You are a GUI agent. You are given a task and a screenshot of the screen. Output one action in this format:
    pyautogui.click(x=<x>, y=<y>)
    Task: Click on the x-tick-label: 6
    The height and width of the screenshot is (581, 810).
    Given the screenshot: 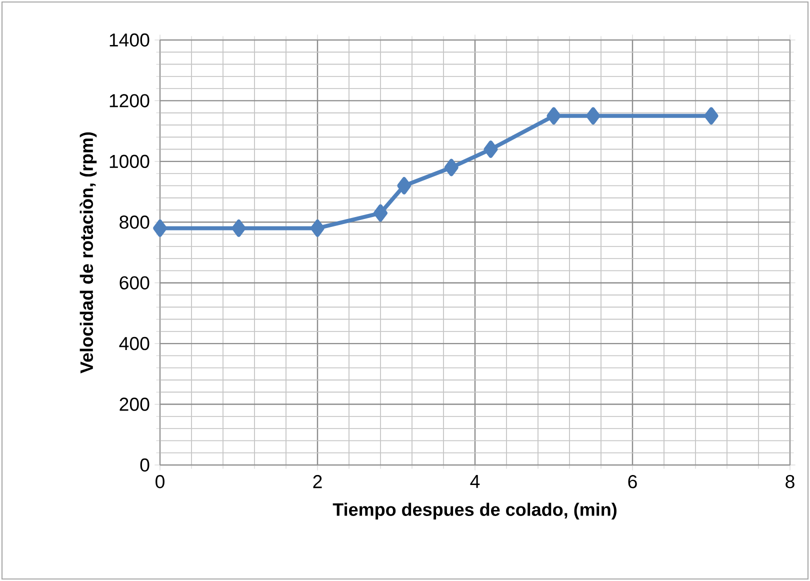 What is the action you would take?
    pyautogui.click(x=632, y=481)
    